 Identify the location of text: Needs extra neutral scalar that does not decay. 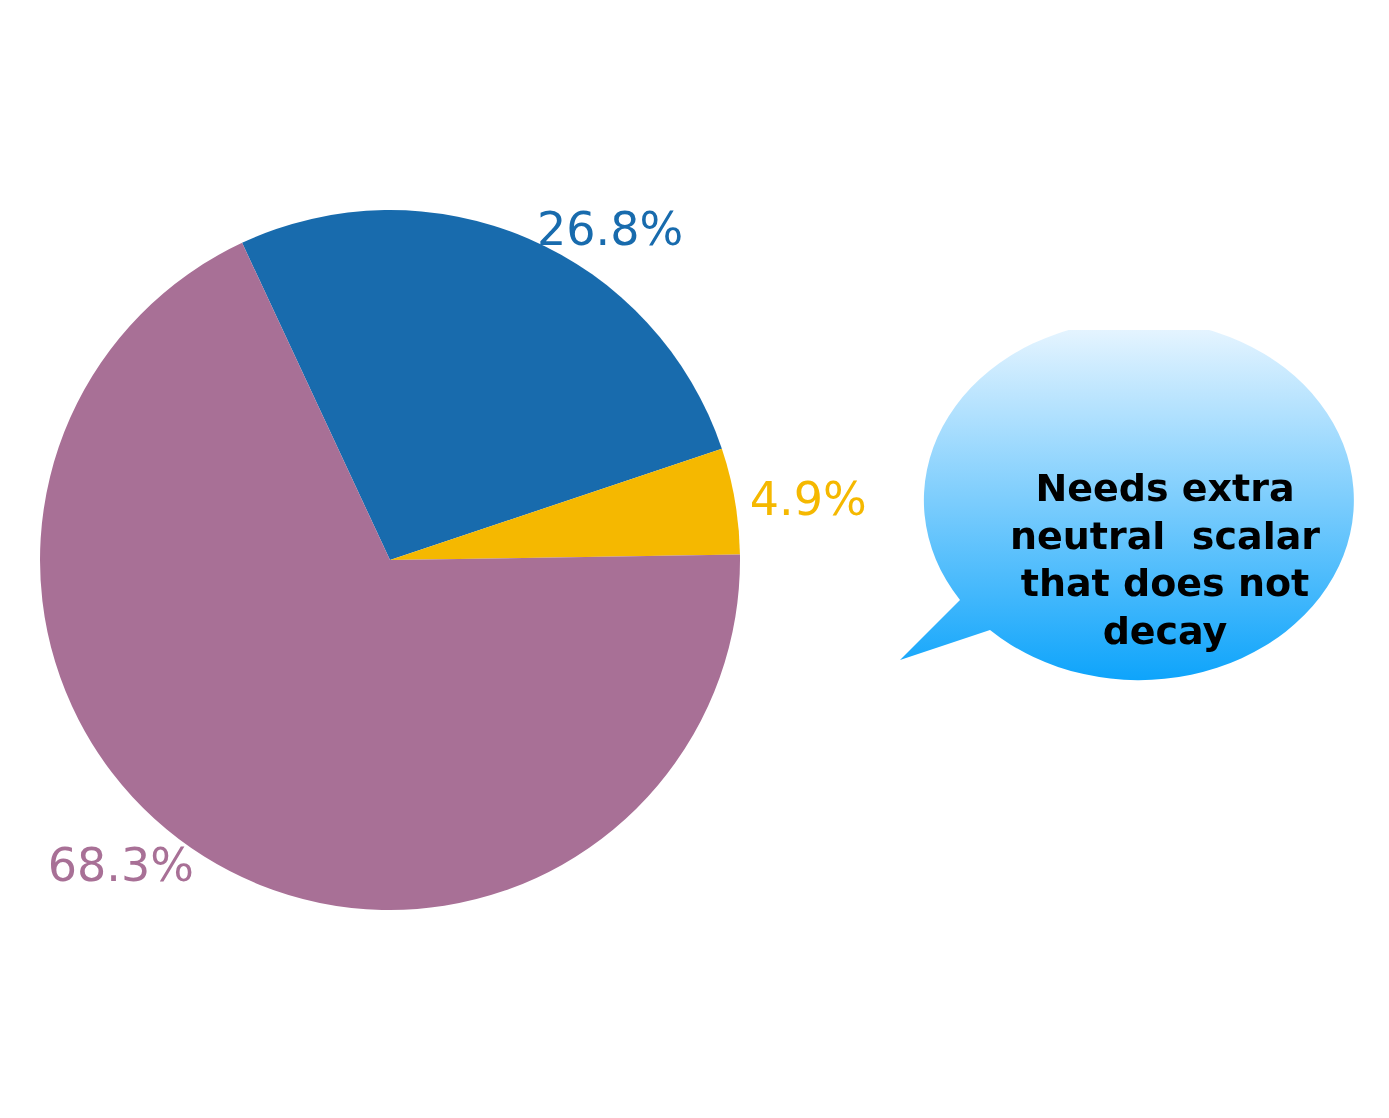
(1165, 560).